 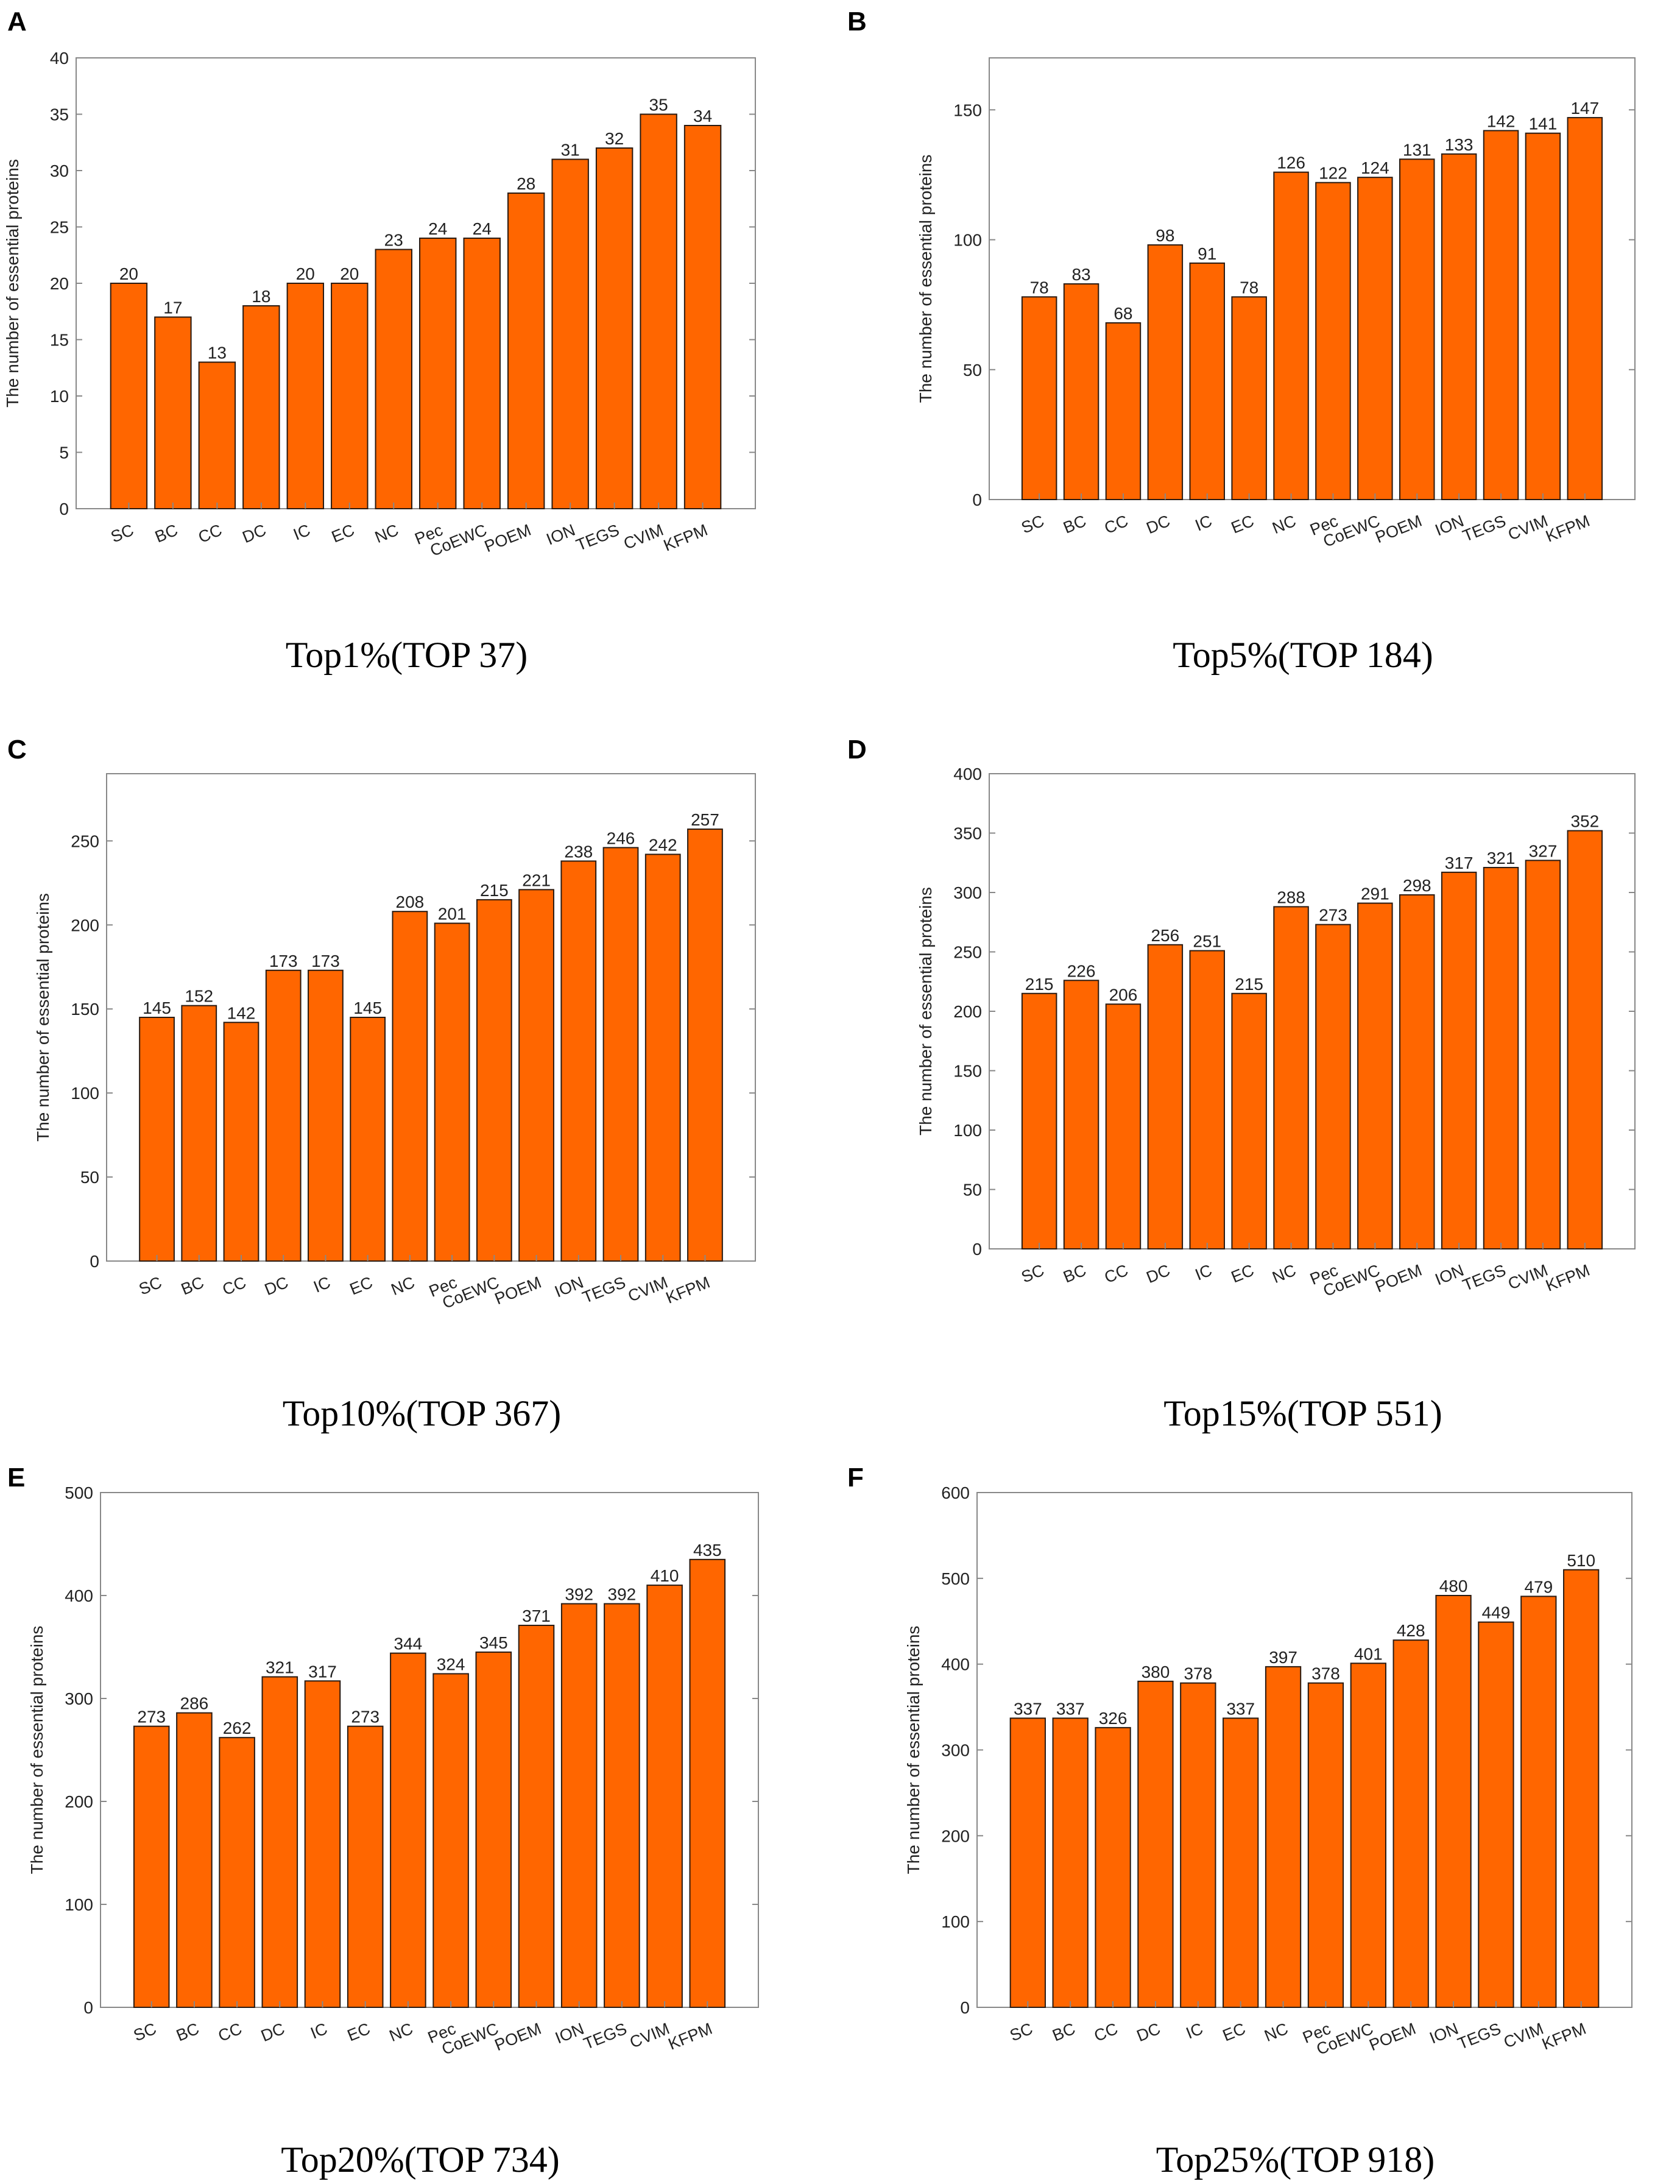 What do you see at coordinates (1581, 1560) in the screenshot?
I see `value-label: 510` at bounding box center [1581, 1560].